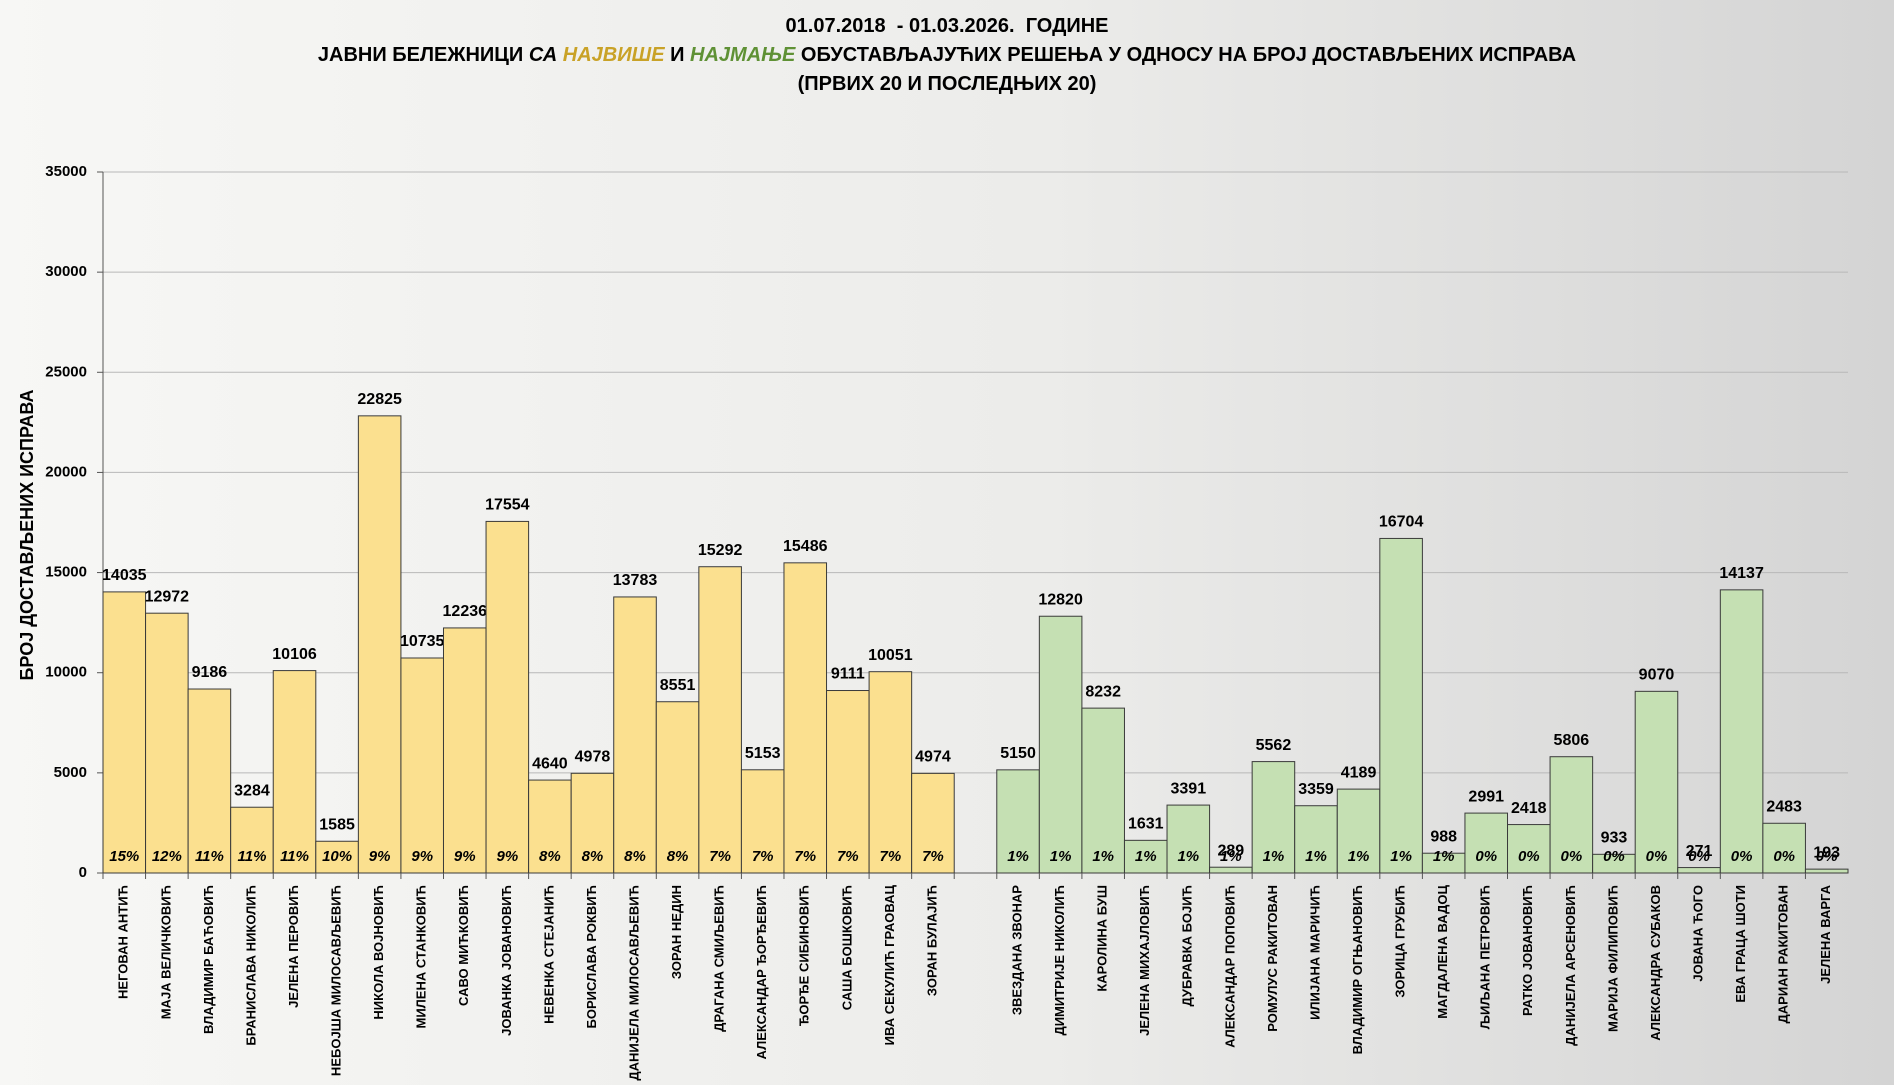  Describe the element at coordinates (66, 171) in the screenshot. I see `y-tick-label: 35000` at that location.